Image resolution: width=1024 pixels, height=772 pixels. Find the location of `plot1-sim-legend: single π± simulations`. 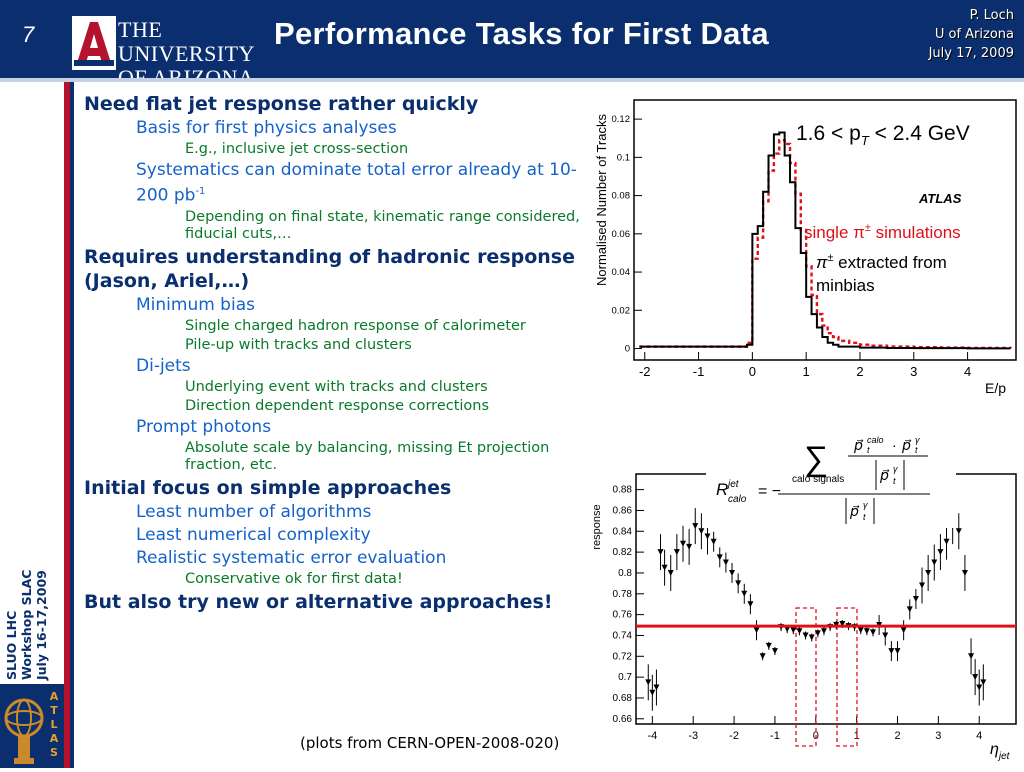

plot1-sim-legend: single π± simulations is located at coordinates (882, 232).